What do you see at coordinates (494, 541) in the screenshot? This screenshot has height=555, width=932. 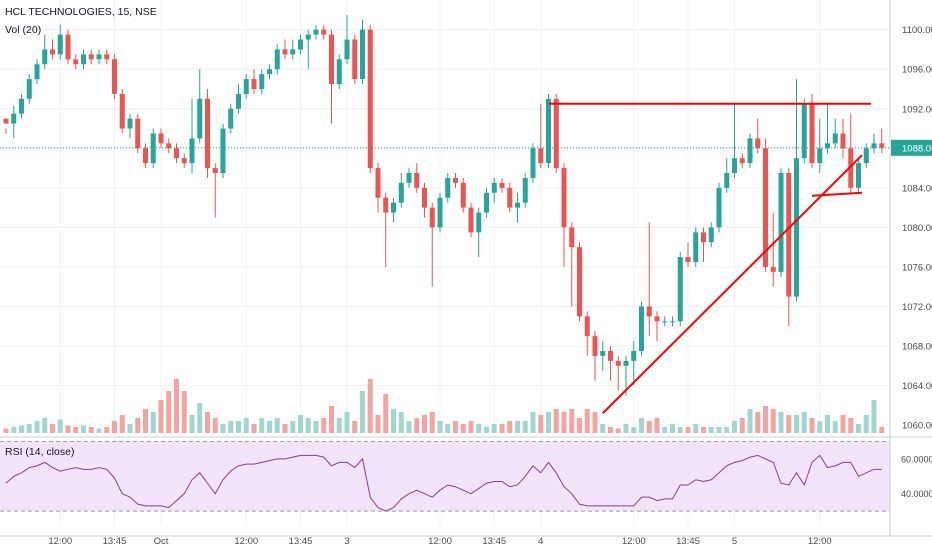 I see `time-tick-label: 13:45` at bounding box center [494, 541].